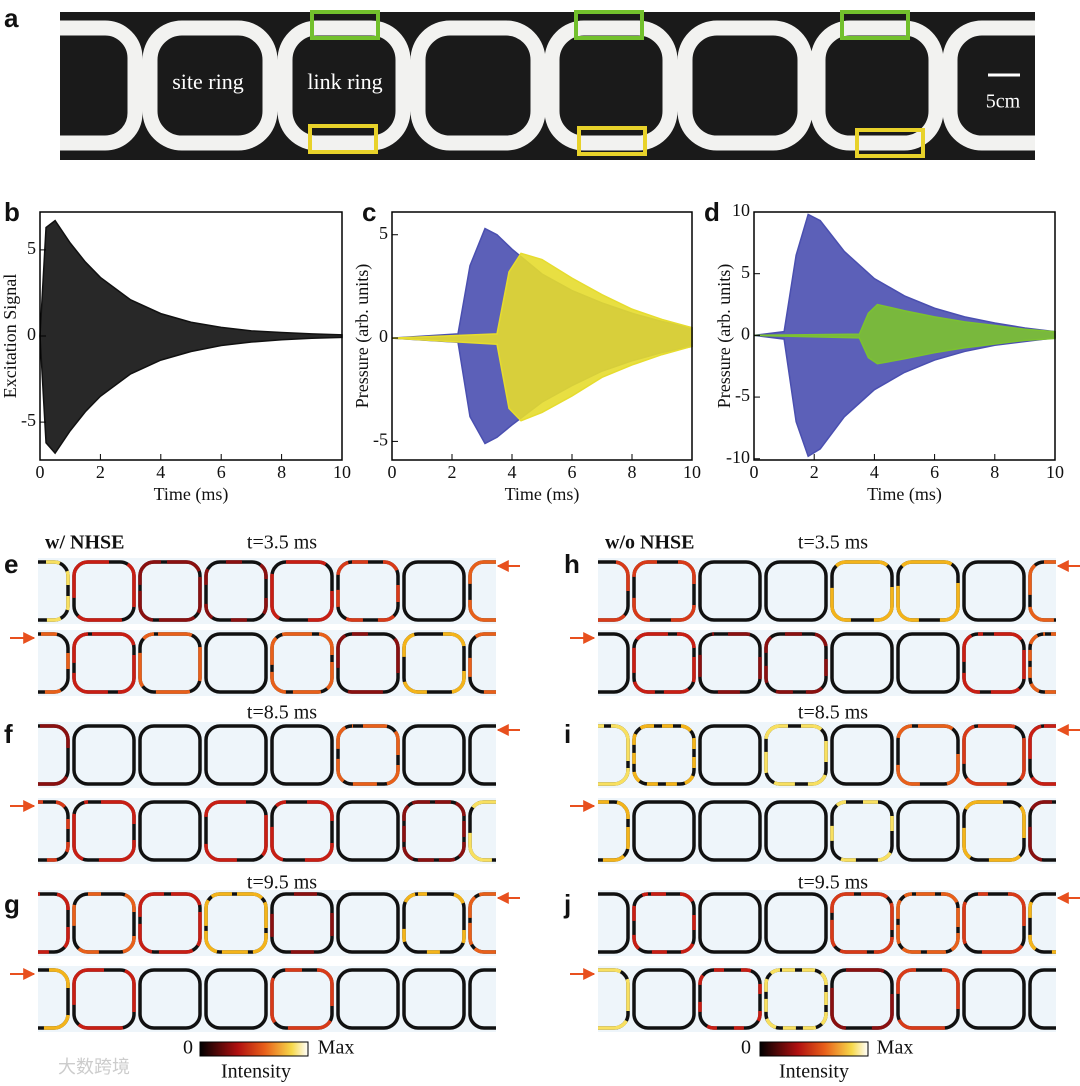 The height and width of the screenshot is (1086, 1080). Describe the element at coordinates (738, 457) in the screenshot. I see `y-tick-label: -10` at that location.